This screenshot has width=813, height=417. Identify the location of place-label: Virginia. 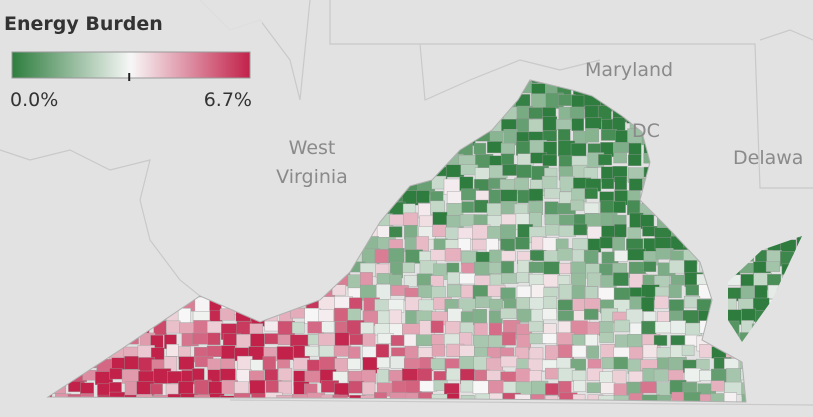
(312, 177).